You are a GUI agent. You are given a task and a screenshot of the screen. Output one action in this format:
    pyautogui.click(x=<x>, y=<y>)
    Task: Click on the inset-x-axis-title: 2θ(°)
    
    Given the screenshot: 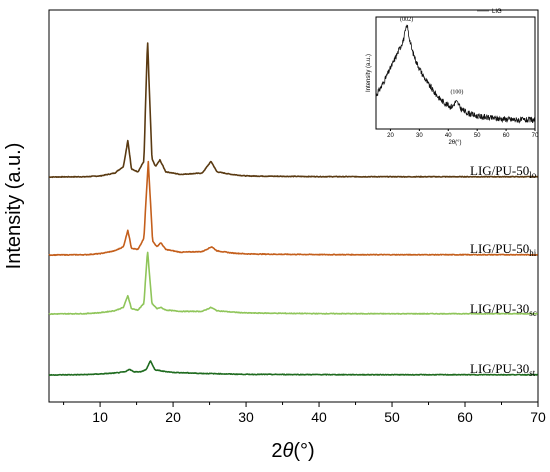 What is the action you would take?
    pyautogui.click(x=454, y=143)
    